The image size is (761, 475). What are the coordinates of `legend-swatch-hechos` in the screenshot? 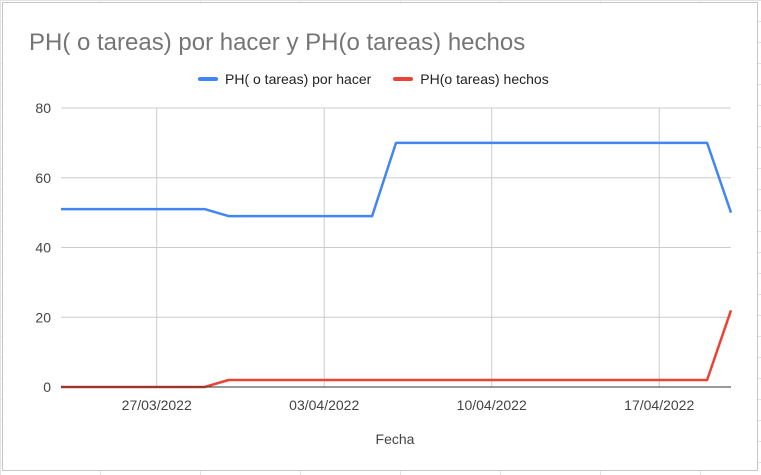 It's located at (403, 79).